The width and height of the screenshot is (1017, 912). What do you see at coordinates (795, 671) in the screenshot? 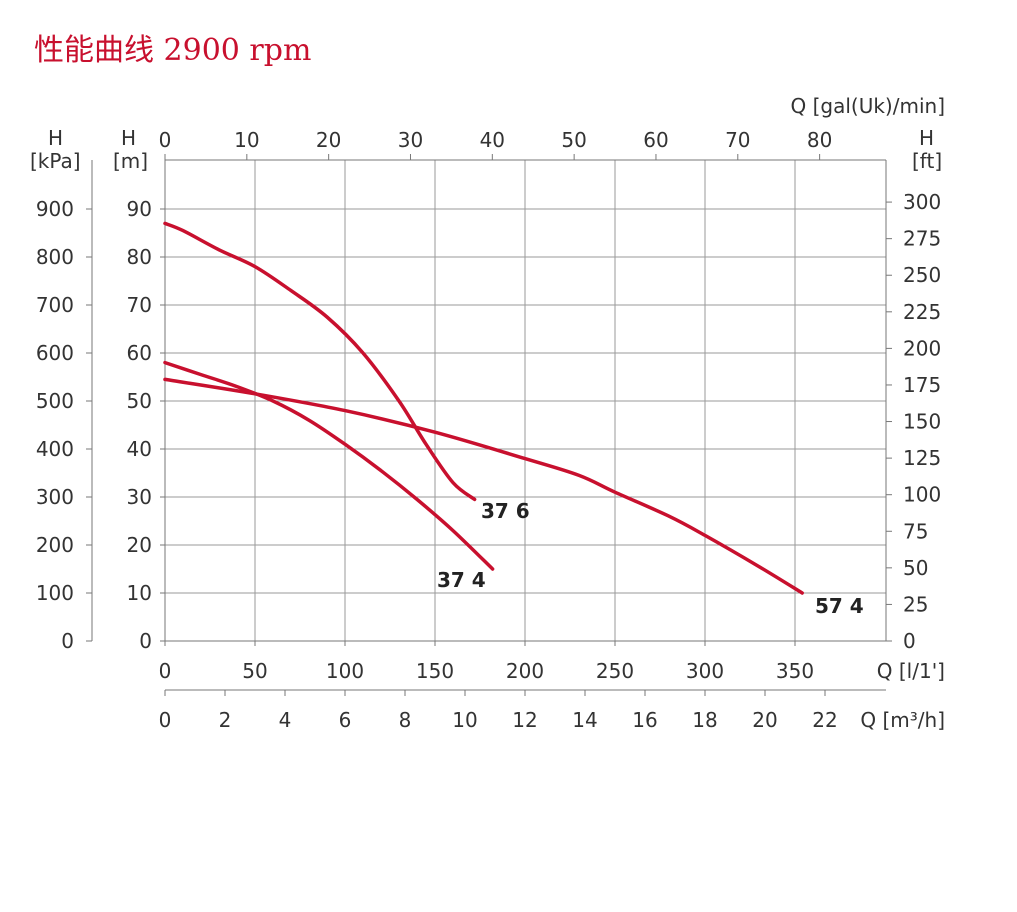
I see `tick-label-lmin: 350` at bounding box center [795, 671].